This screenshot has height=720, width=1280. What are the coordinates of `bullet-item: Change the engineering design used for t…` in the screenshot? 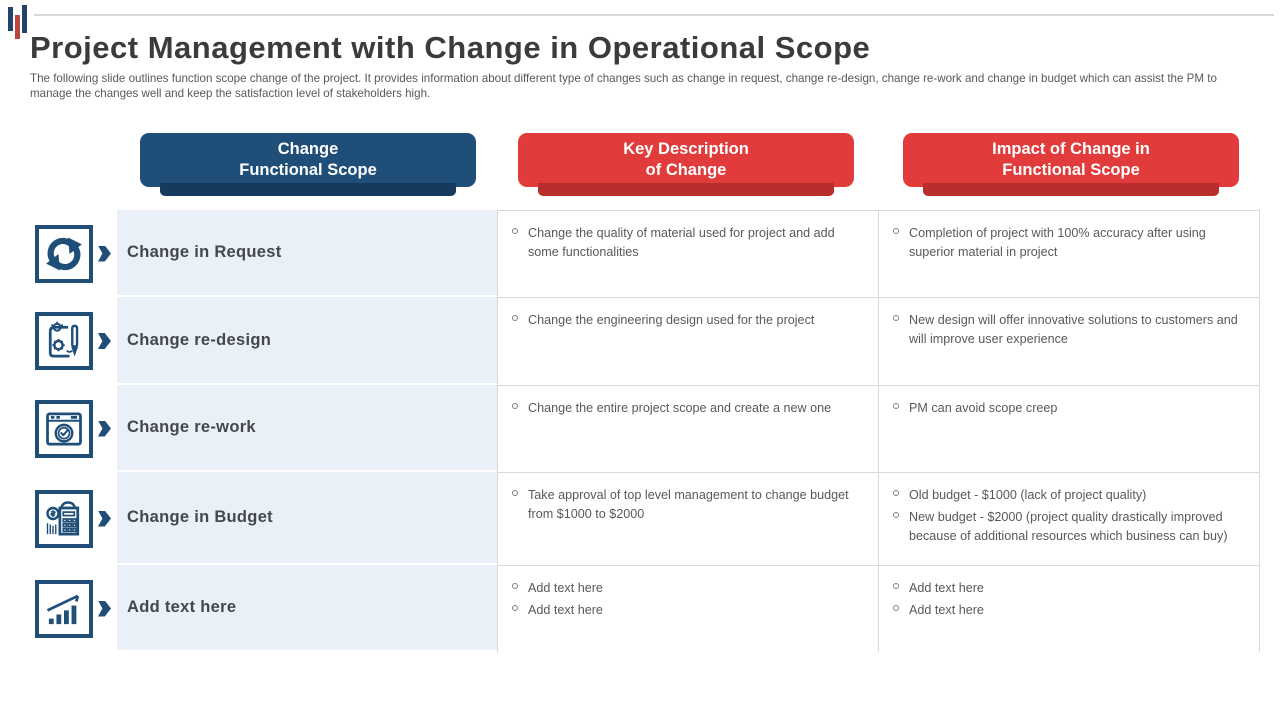 It's located at (687, 320).